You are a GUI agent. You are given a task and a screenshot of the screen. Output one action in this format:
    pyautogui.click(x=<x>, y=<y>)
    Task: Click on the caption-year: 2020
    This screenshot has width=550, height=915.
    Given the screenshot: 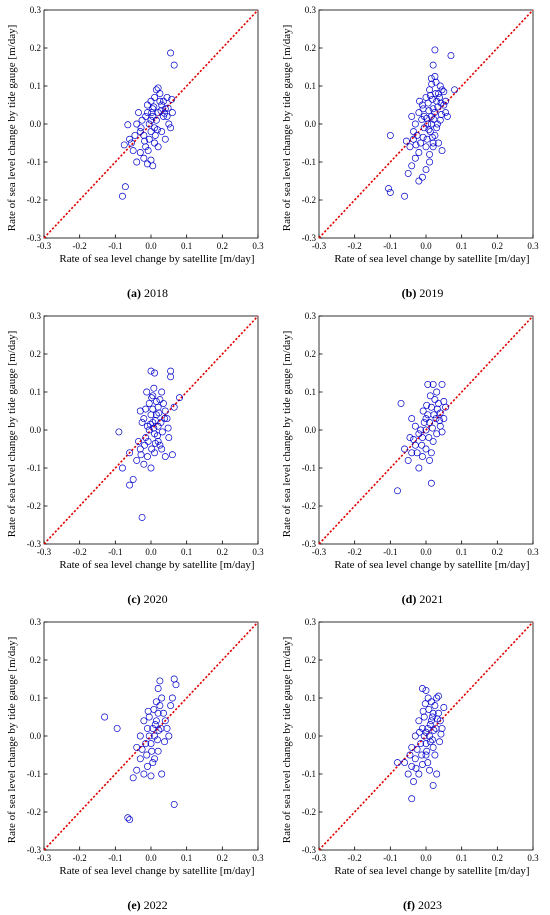 What is the action you would take?
    pyautogui.click(x=155, y=599)
    